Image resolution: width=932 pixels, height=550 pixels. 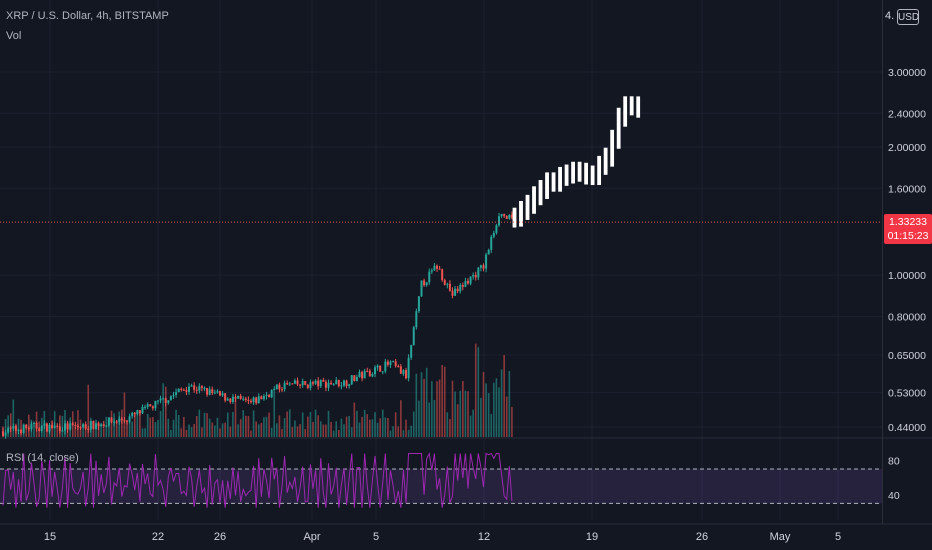 What do you see at coordinates (311, 537) in the screenshot?
I see `time-axis-label: Apr` at bounding box center [311, 537].